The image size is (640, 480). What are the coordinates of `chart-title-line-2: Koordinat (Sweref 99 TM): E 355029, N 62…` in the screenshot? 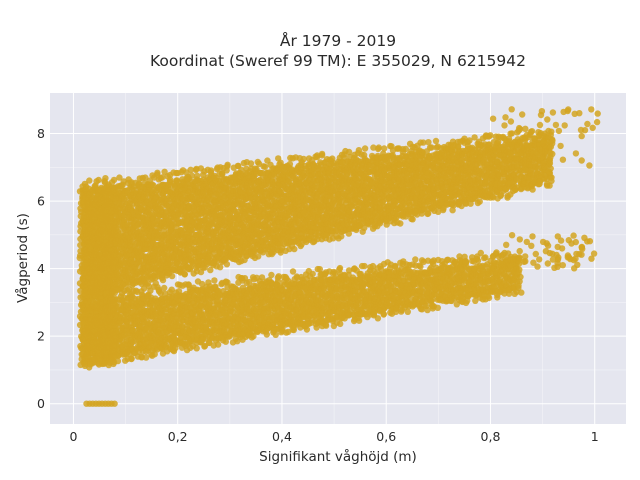 It's located at (338, 61).